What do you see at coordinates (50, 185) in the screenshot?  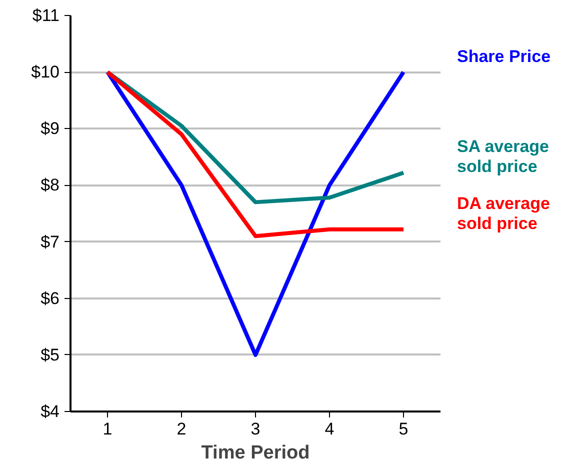 I see `y-tick-label: $8` at bounding box center [50, 185].